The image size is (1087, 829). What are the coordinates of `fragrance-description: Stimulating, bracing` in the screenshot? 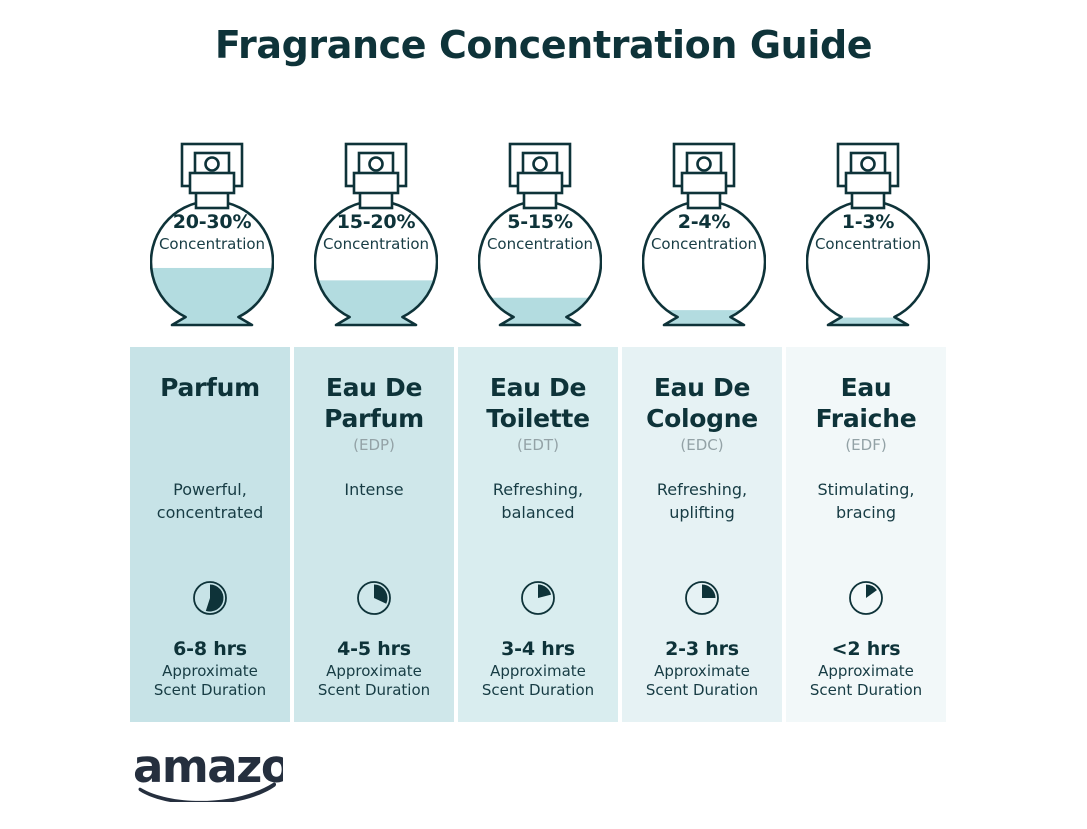 It's located at (866, 501).